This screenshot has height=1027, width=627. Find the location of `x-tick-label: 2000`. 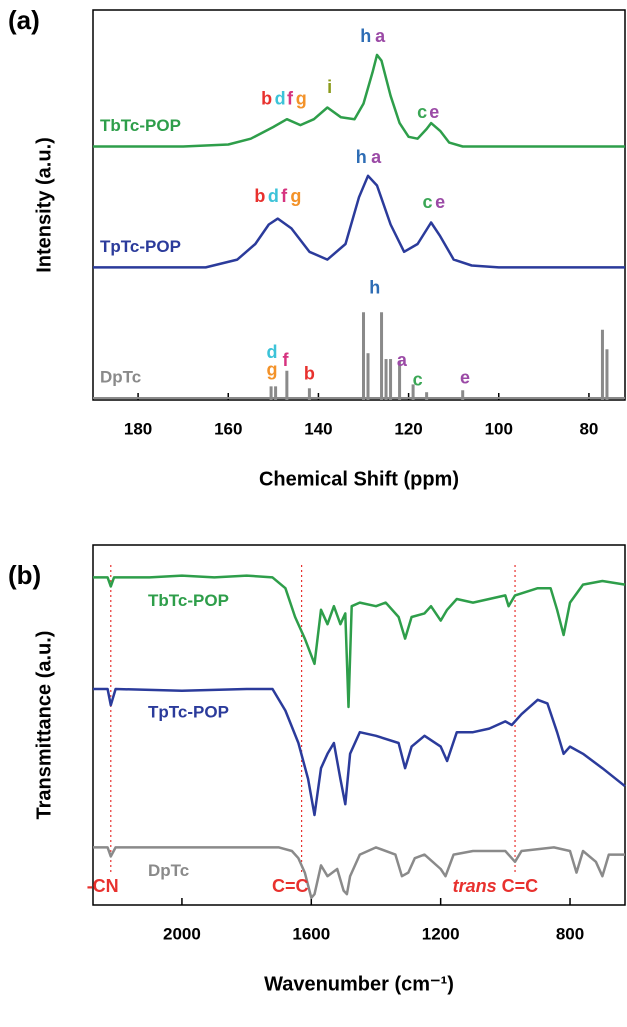

x-tick-label: 2000 is located at coordinates (182, 933).